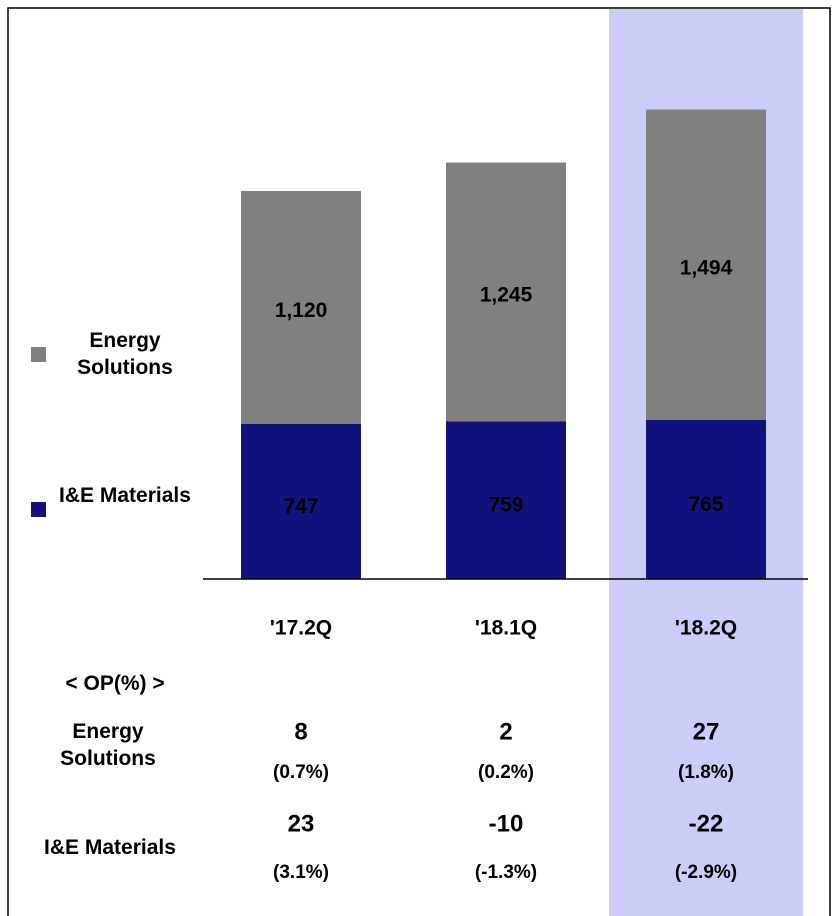 The image size is (838, 916). I want to click on op-value: 8, so click(300, 731).